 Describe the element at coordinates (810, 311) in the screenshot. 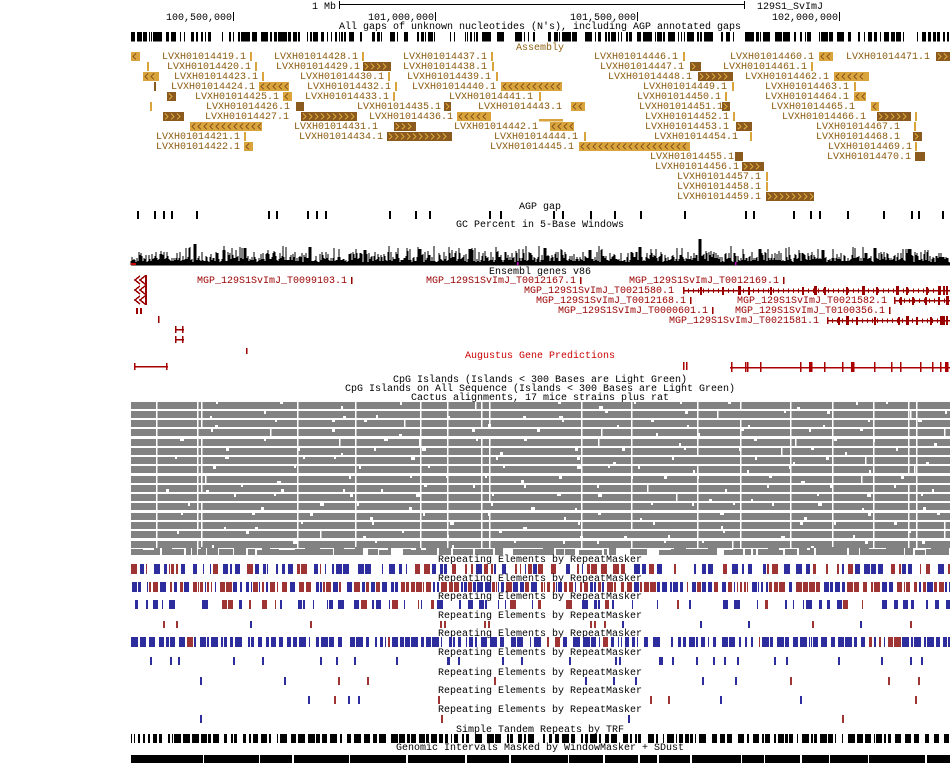

I see `svg-text: MGP_129S1SvImJ_T0100356.1` at that location.